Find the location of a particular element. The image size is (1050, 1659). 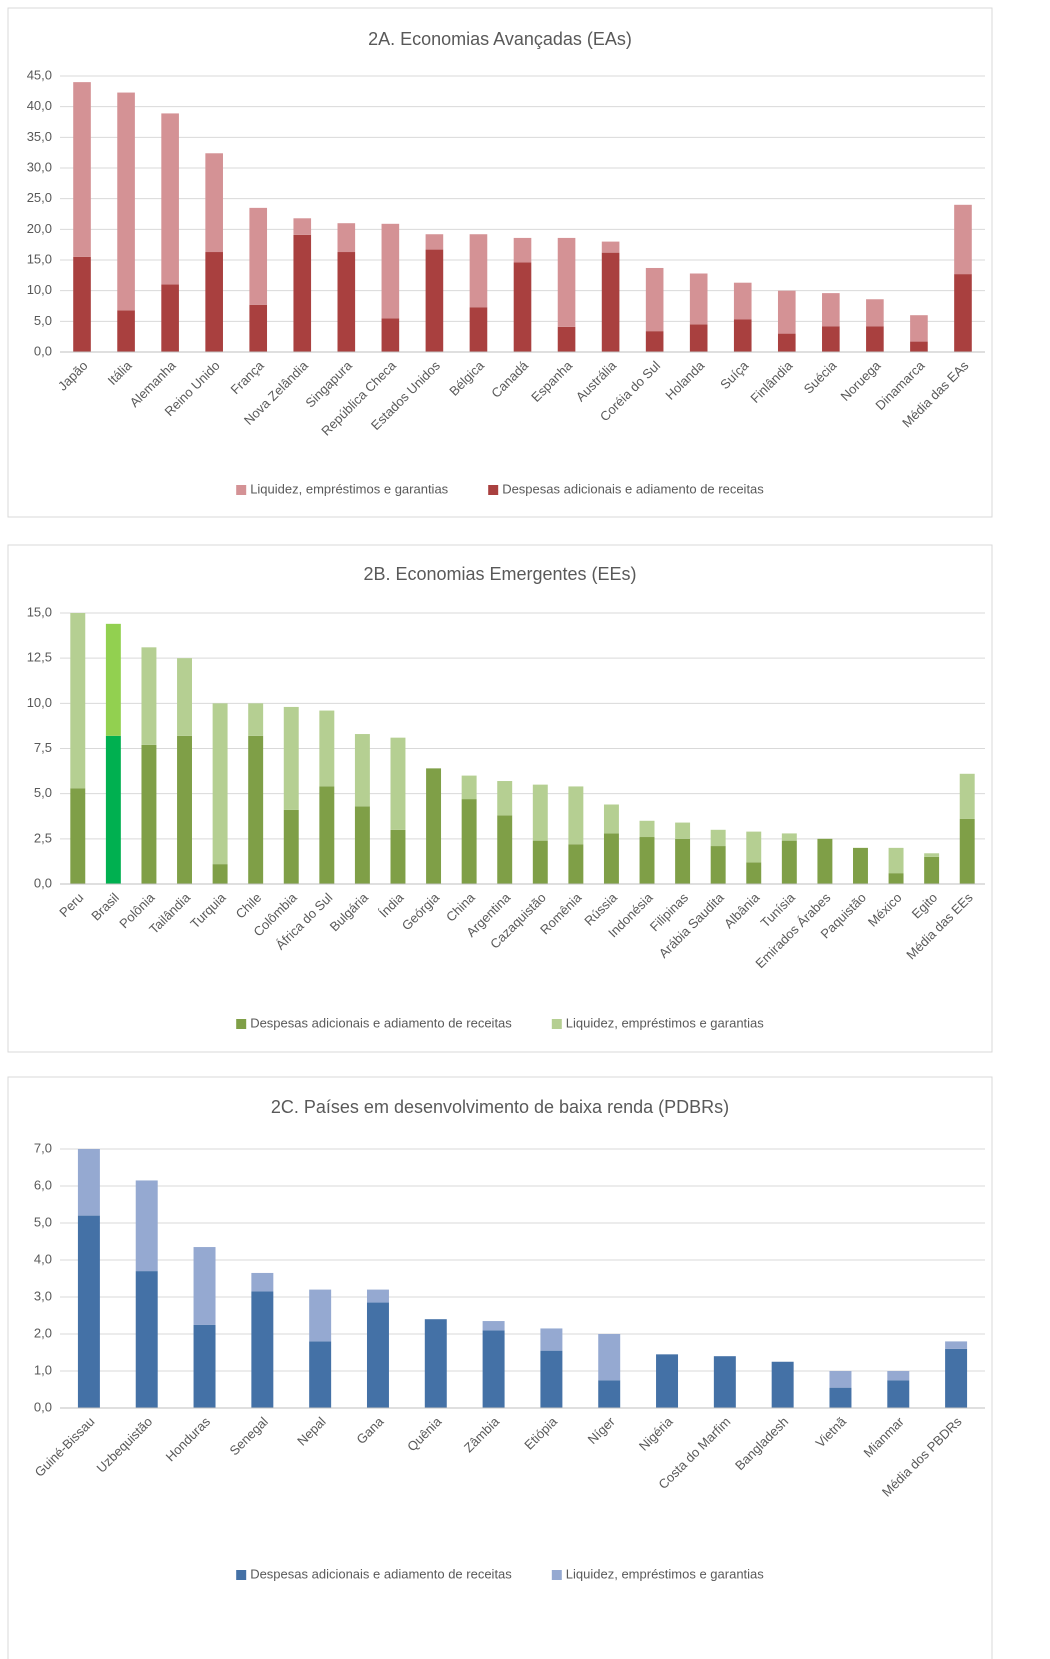

y-tick-label: 45,0 is located at coordinates (39, 74).